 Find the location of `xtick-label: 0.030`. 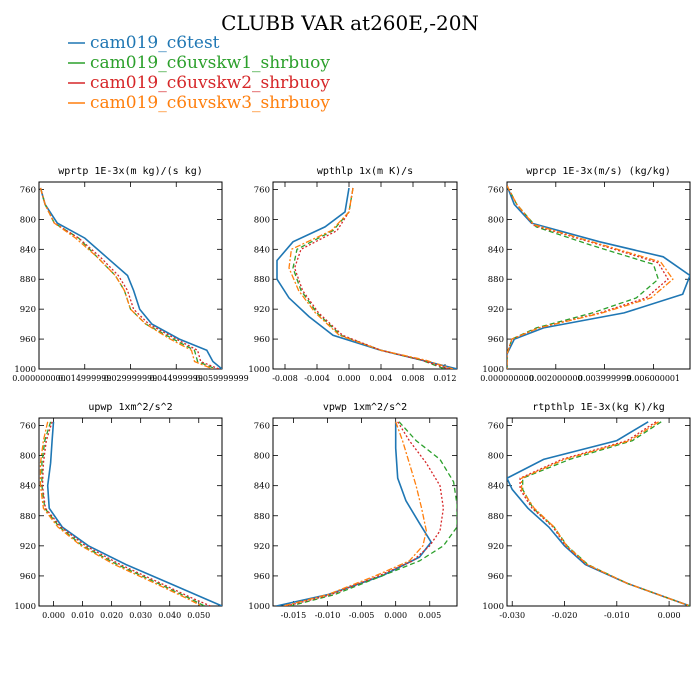

xtick-label: 0.030 is located at coordinates (140, 615).